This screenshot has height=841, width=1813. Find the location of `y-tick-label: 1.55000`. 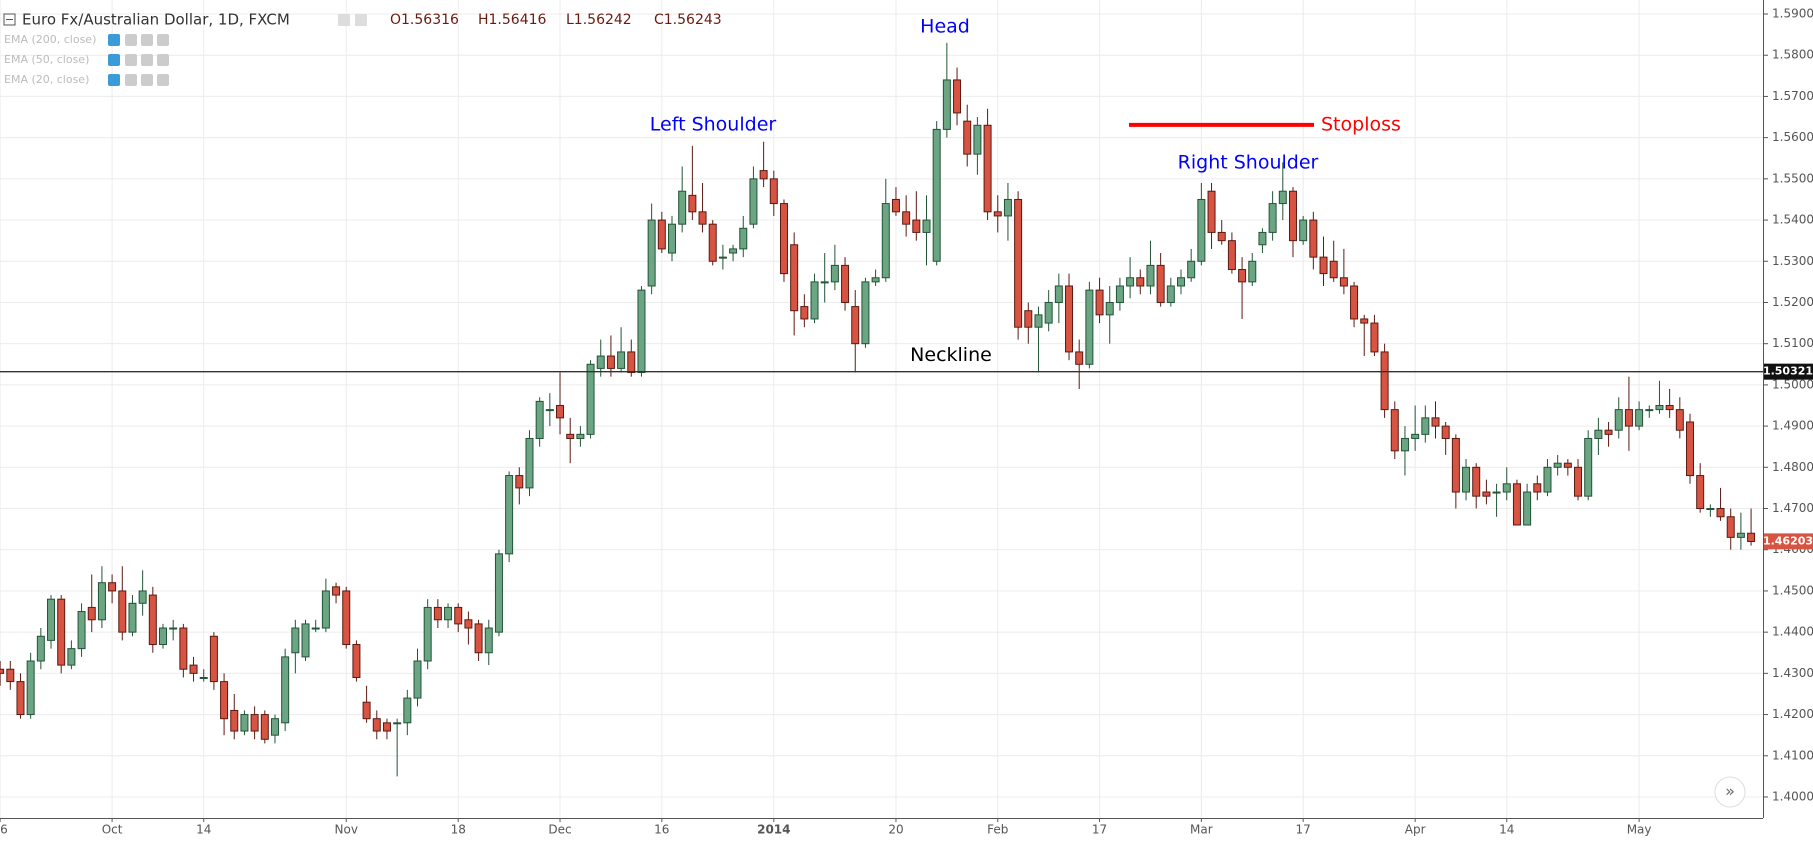

y-tick-label: 1.55000 is located at coordinates (1792, 178).